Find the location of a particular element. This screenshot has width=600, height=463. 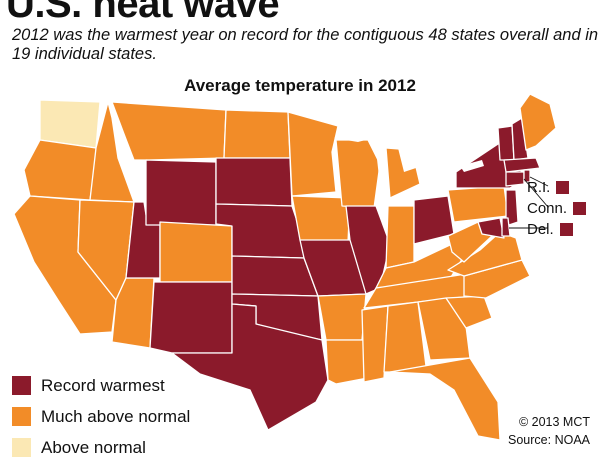

state-or is located at coordinates (60, 170).